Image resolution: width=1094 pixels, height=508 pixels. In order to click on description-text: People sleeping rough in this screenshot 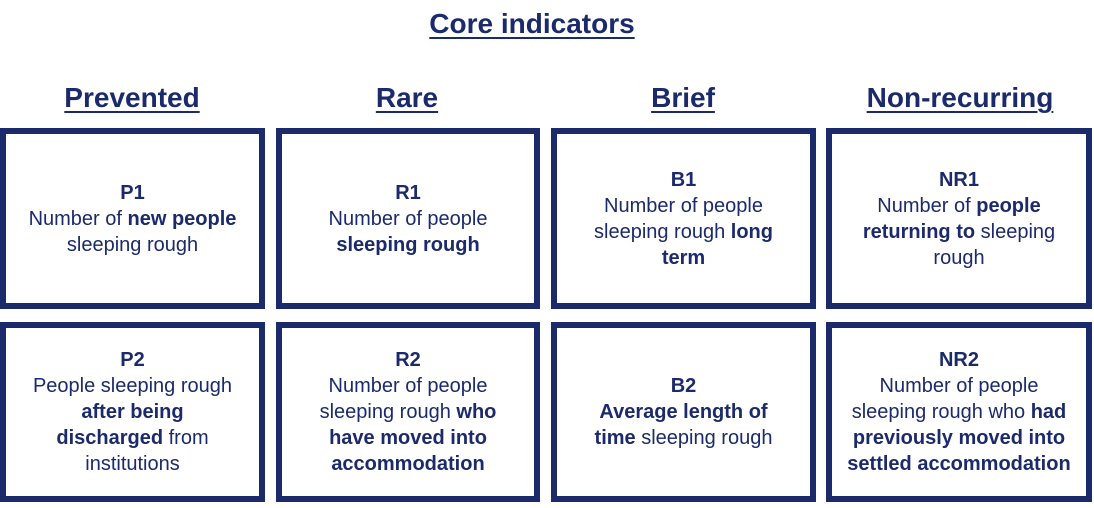, I will do `click(132, 386)`.